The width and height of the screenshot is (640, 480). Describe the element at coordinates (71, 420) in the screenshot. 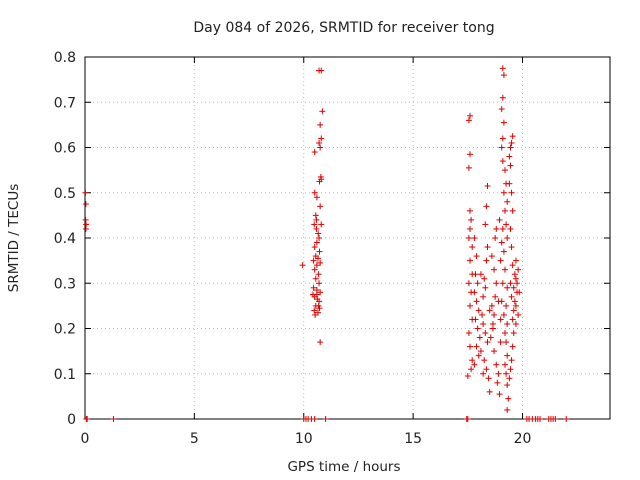

I see `y-tick-label: 0` at that location.